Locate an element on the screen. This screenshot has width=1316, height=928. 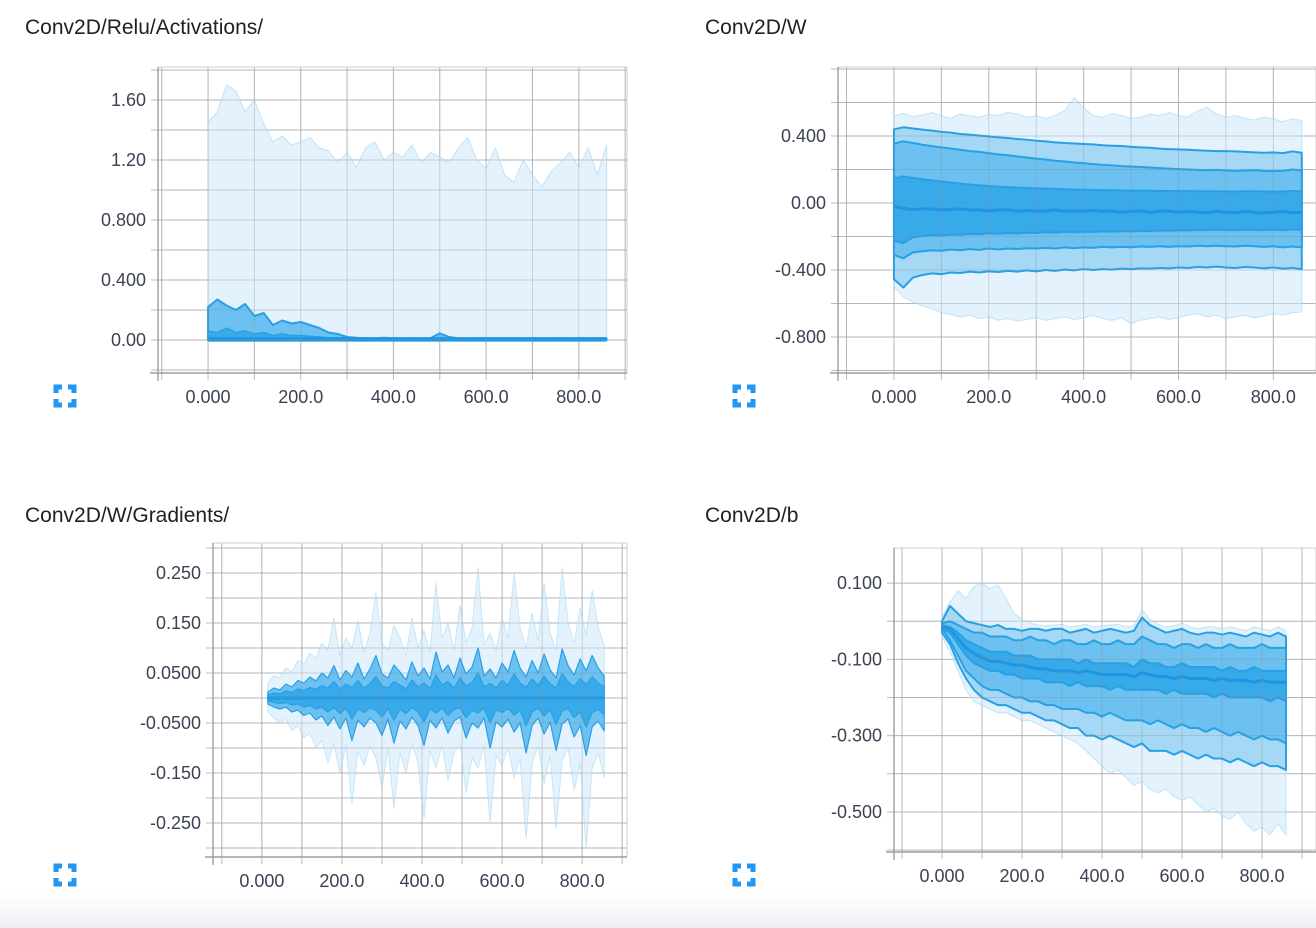
chart-title: Conv2D/W is located at coordinates (756, 27).